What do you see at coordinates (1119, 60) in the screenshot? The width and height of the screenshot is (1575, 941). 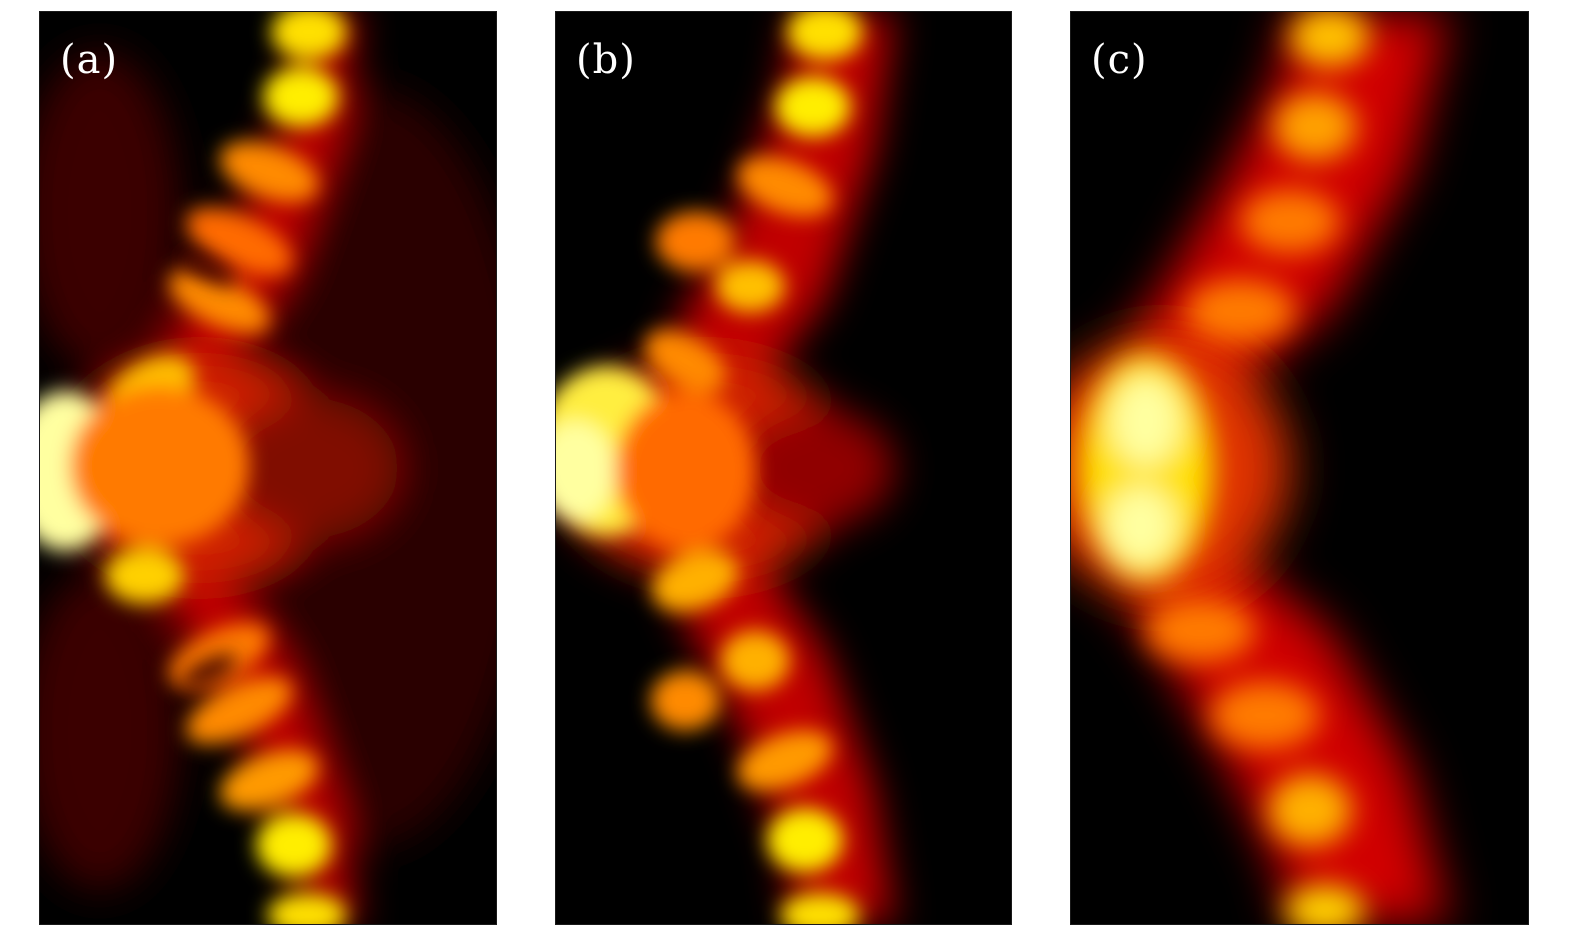 I see `panel-label: (c)` at bounding box center [1119, 60].